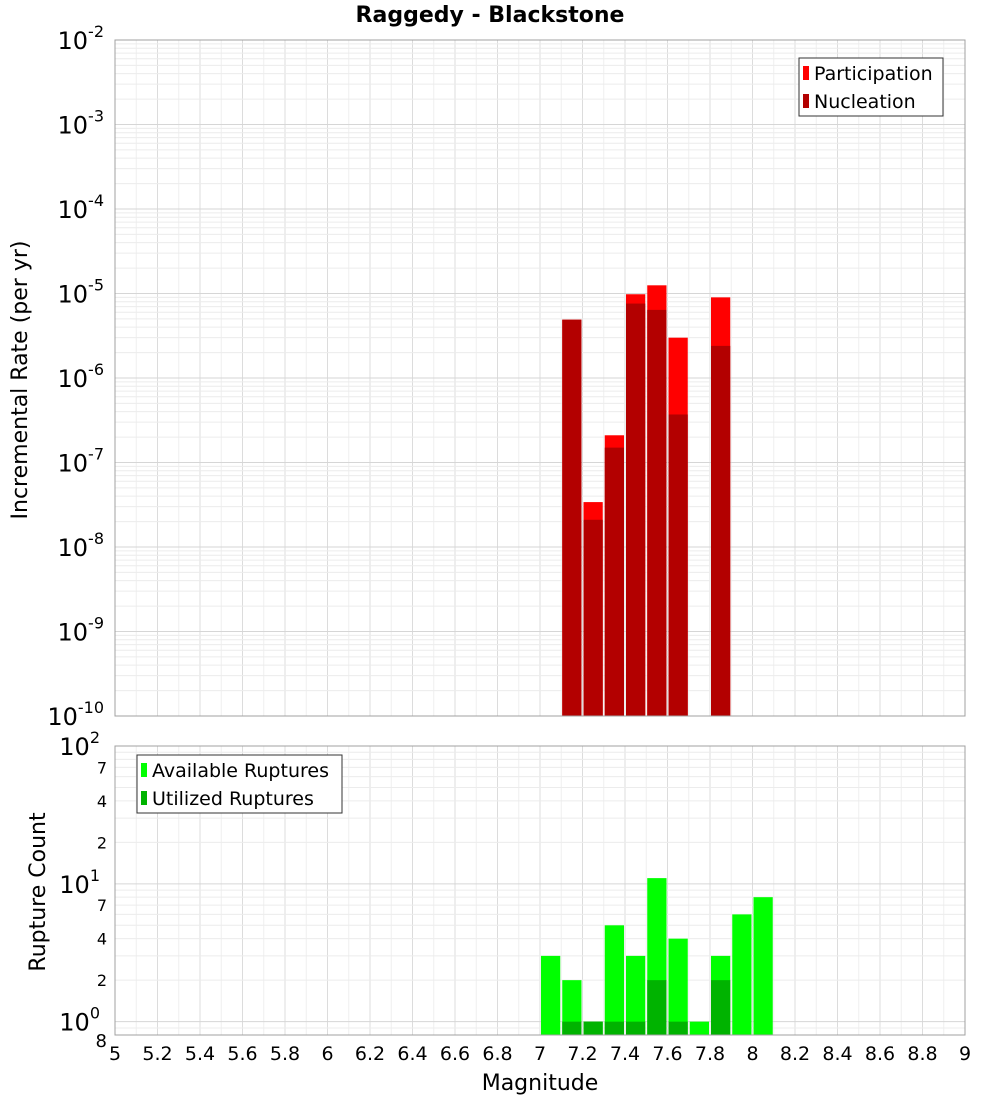 The image size is (1000, 1100). I want to click on x-tick-label: 7.2, so click(582, 1054).